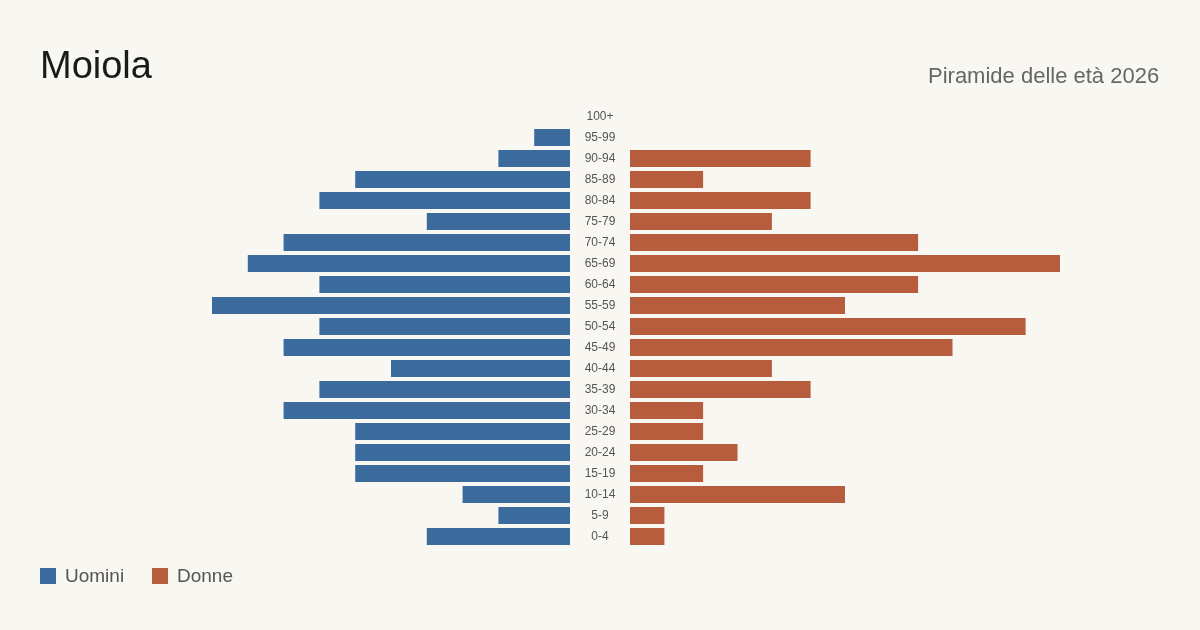 This screenshot has width=1200, height=630. Describe the element at coordinates (600, 178) in the screenshot. I see `y-tick-label: 85-89` at that location.